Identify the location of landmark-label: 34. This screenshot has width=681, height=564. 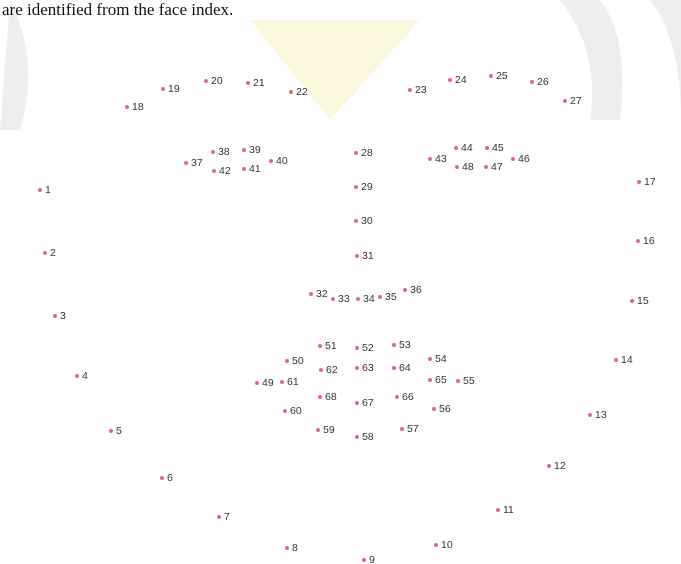
(369, 299).